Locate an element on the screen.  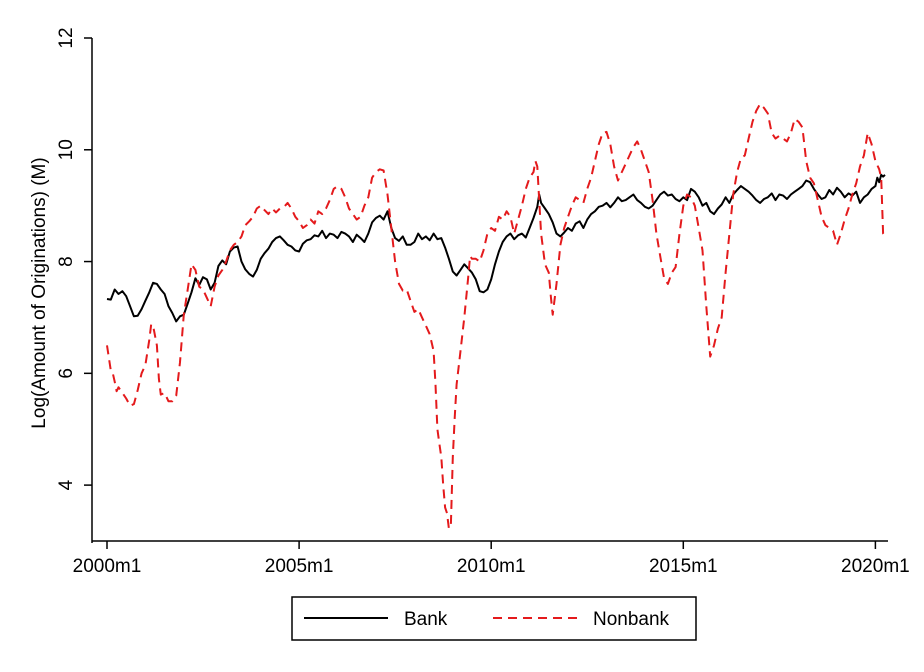
y-tick-label: 4 is located at coordinates (66, 484).